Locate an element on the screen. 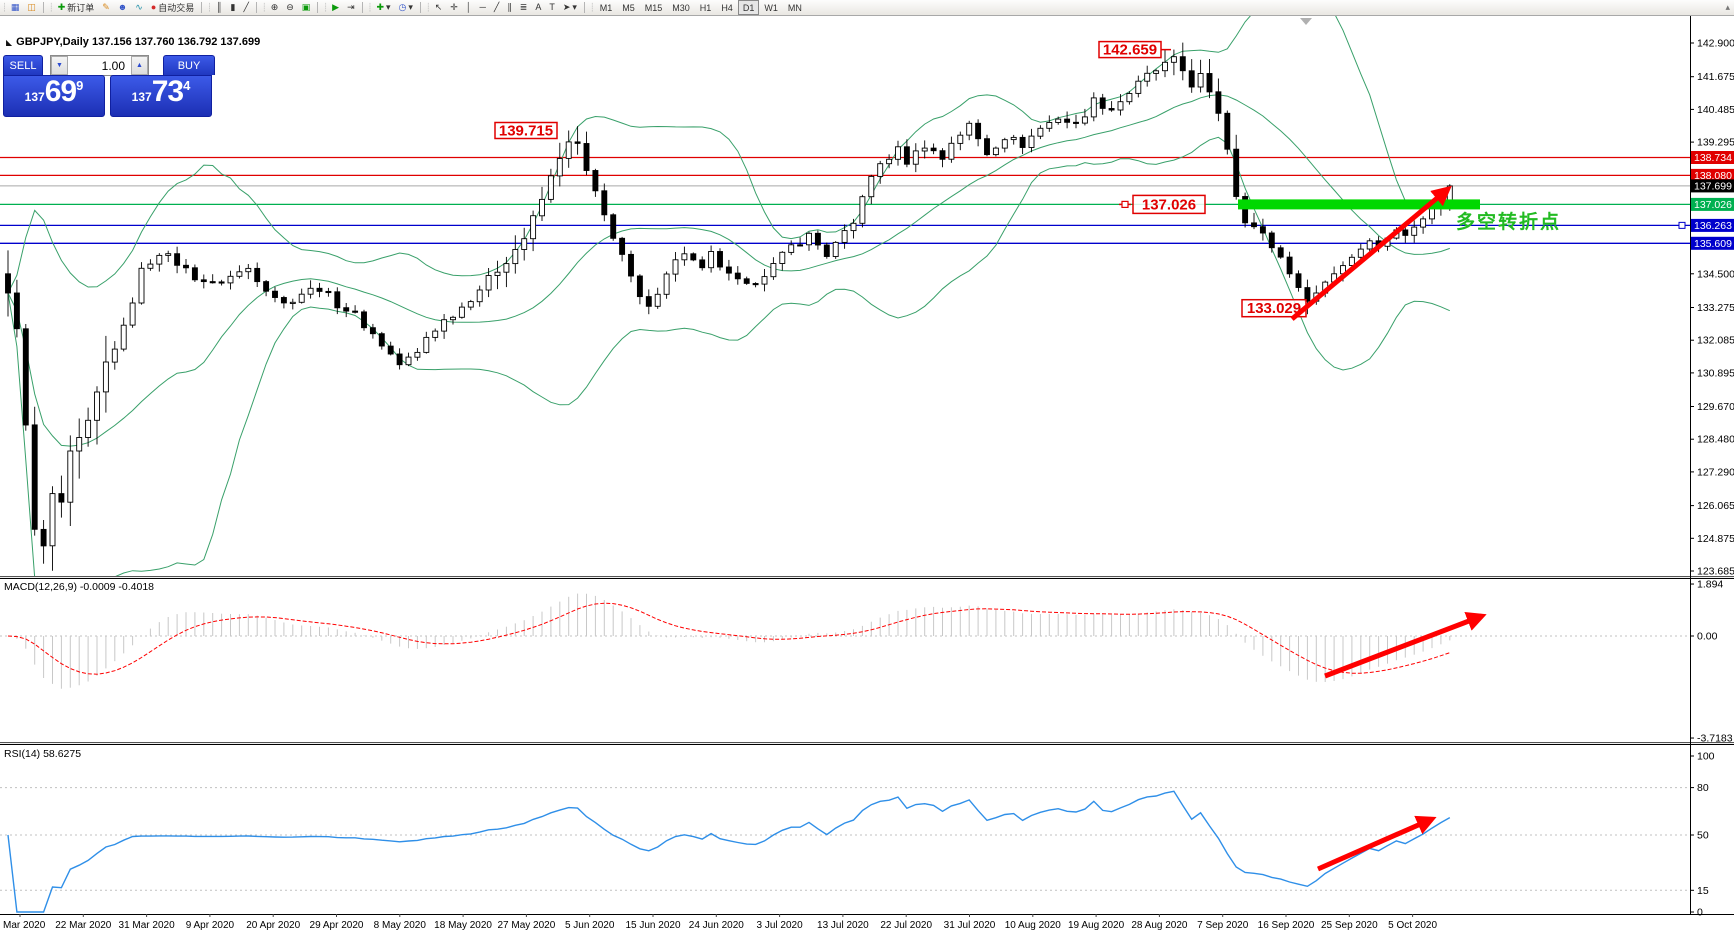 Image resolution: width=1734 pixels, height=937 pixels. new-order-icon: ✚ is located at coordinates (61, 7).